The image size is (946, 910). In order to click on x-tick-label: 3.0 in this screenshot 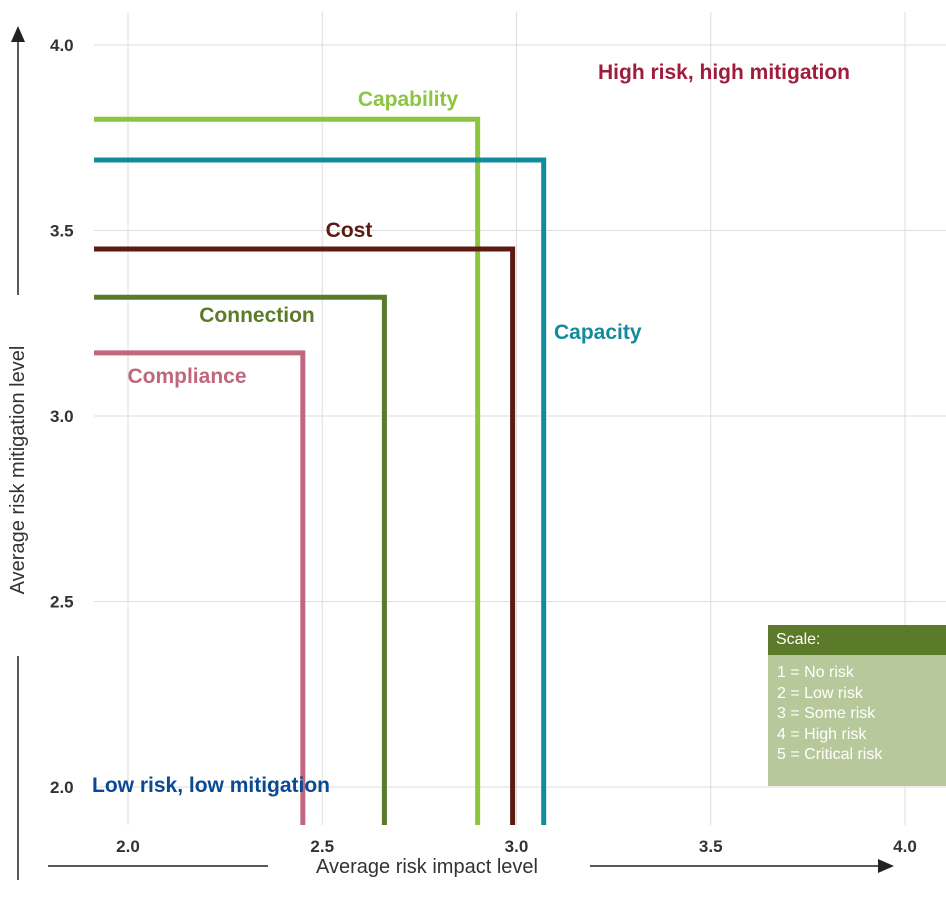, I will do `click(517, 846)`.